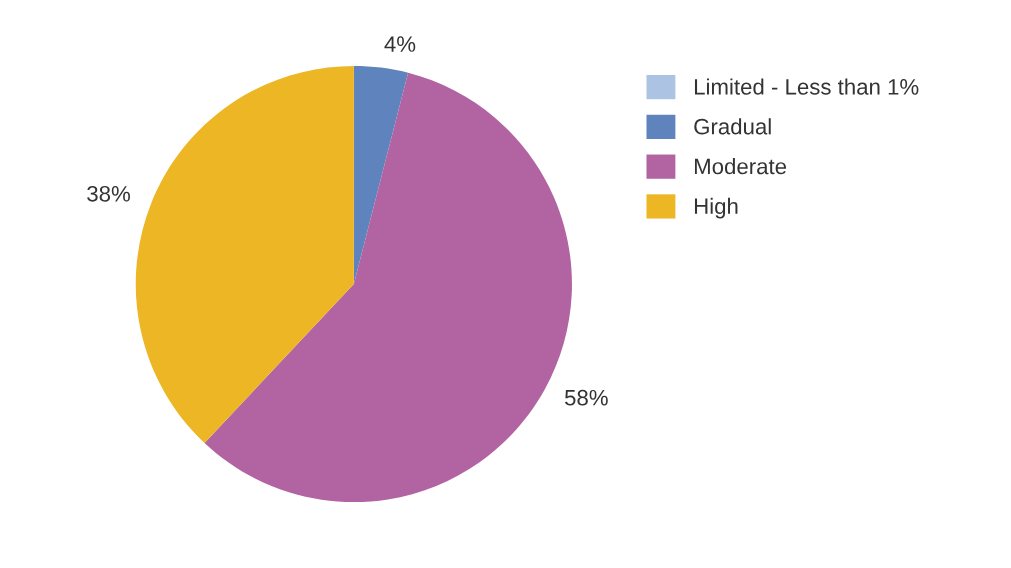 Image resolution: width=1011 pixels, height=568 pixels. What do you see at coordinates (716, 208) in the screenshot?
I see `legend-label: High` at bounding box center [716, 208].